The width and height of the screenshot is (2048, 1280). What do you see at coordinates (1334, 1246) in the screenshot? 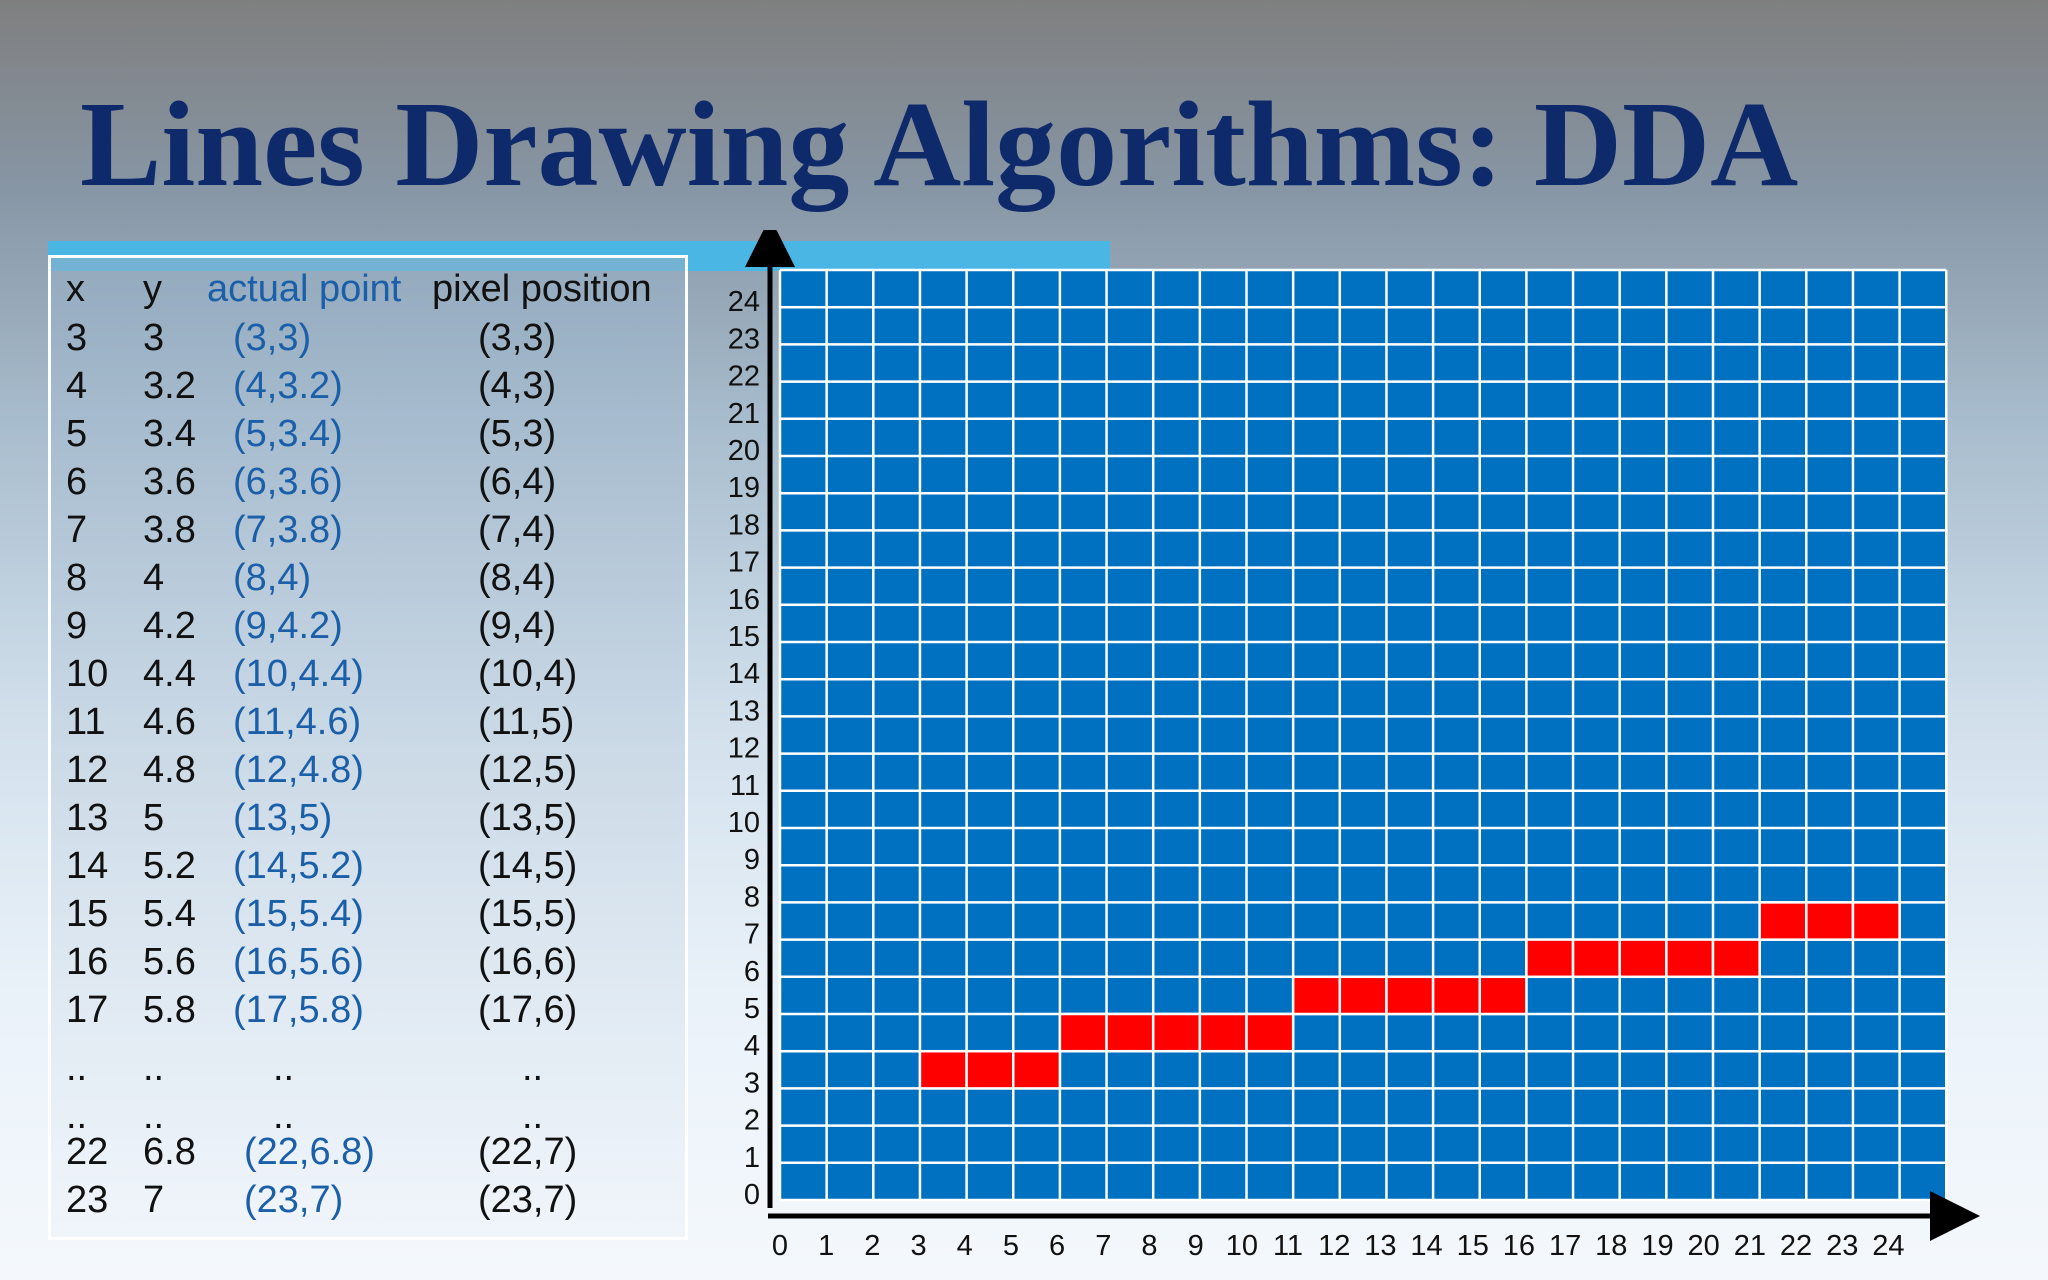
I see `x-tick-label: 12` at bounding box center [1334, 1246].